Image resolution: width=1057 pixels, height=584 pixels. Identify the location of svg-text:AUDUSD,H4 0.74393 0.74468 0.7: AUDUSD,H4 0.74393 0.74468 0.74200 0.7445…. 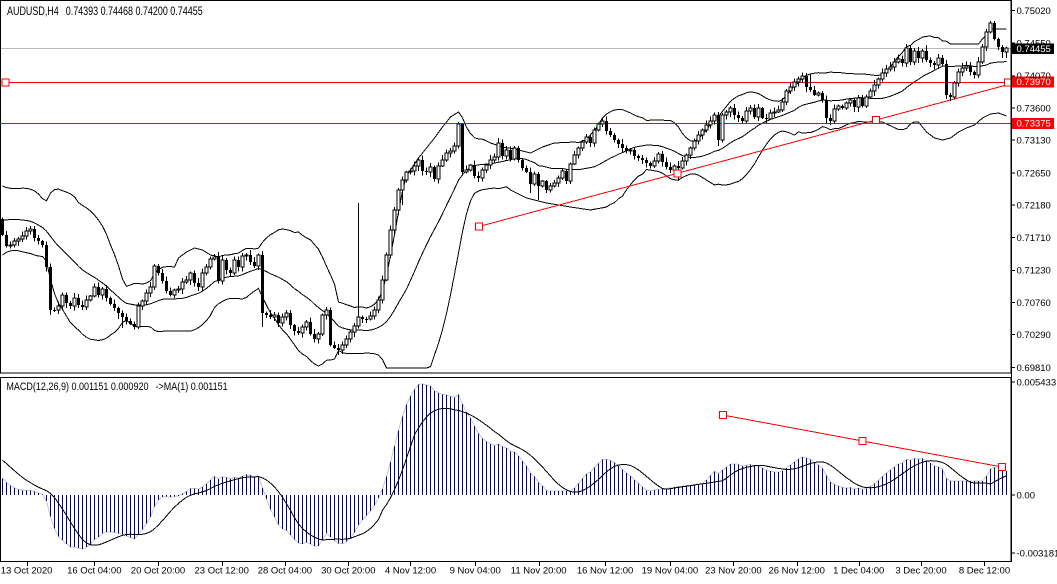
(105, 12).